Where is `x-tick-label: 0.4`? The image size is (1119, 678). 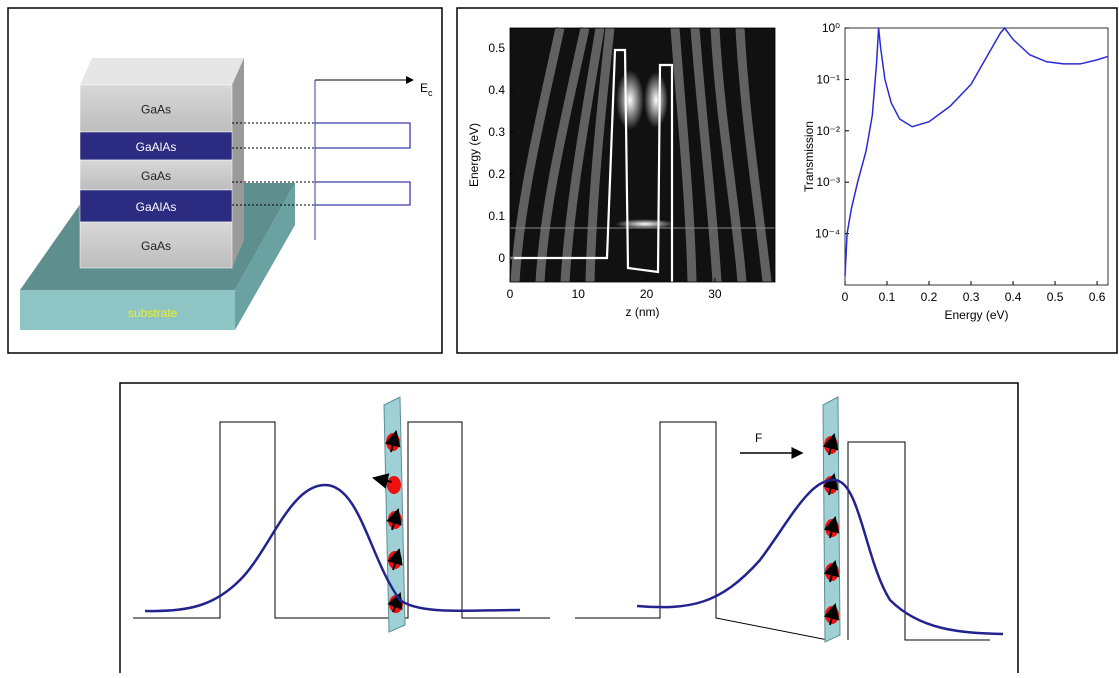
x-tick-label: 0.4 is located at coordinates (1013, 297).